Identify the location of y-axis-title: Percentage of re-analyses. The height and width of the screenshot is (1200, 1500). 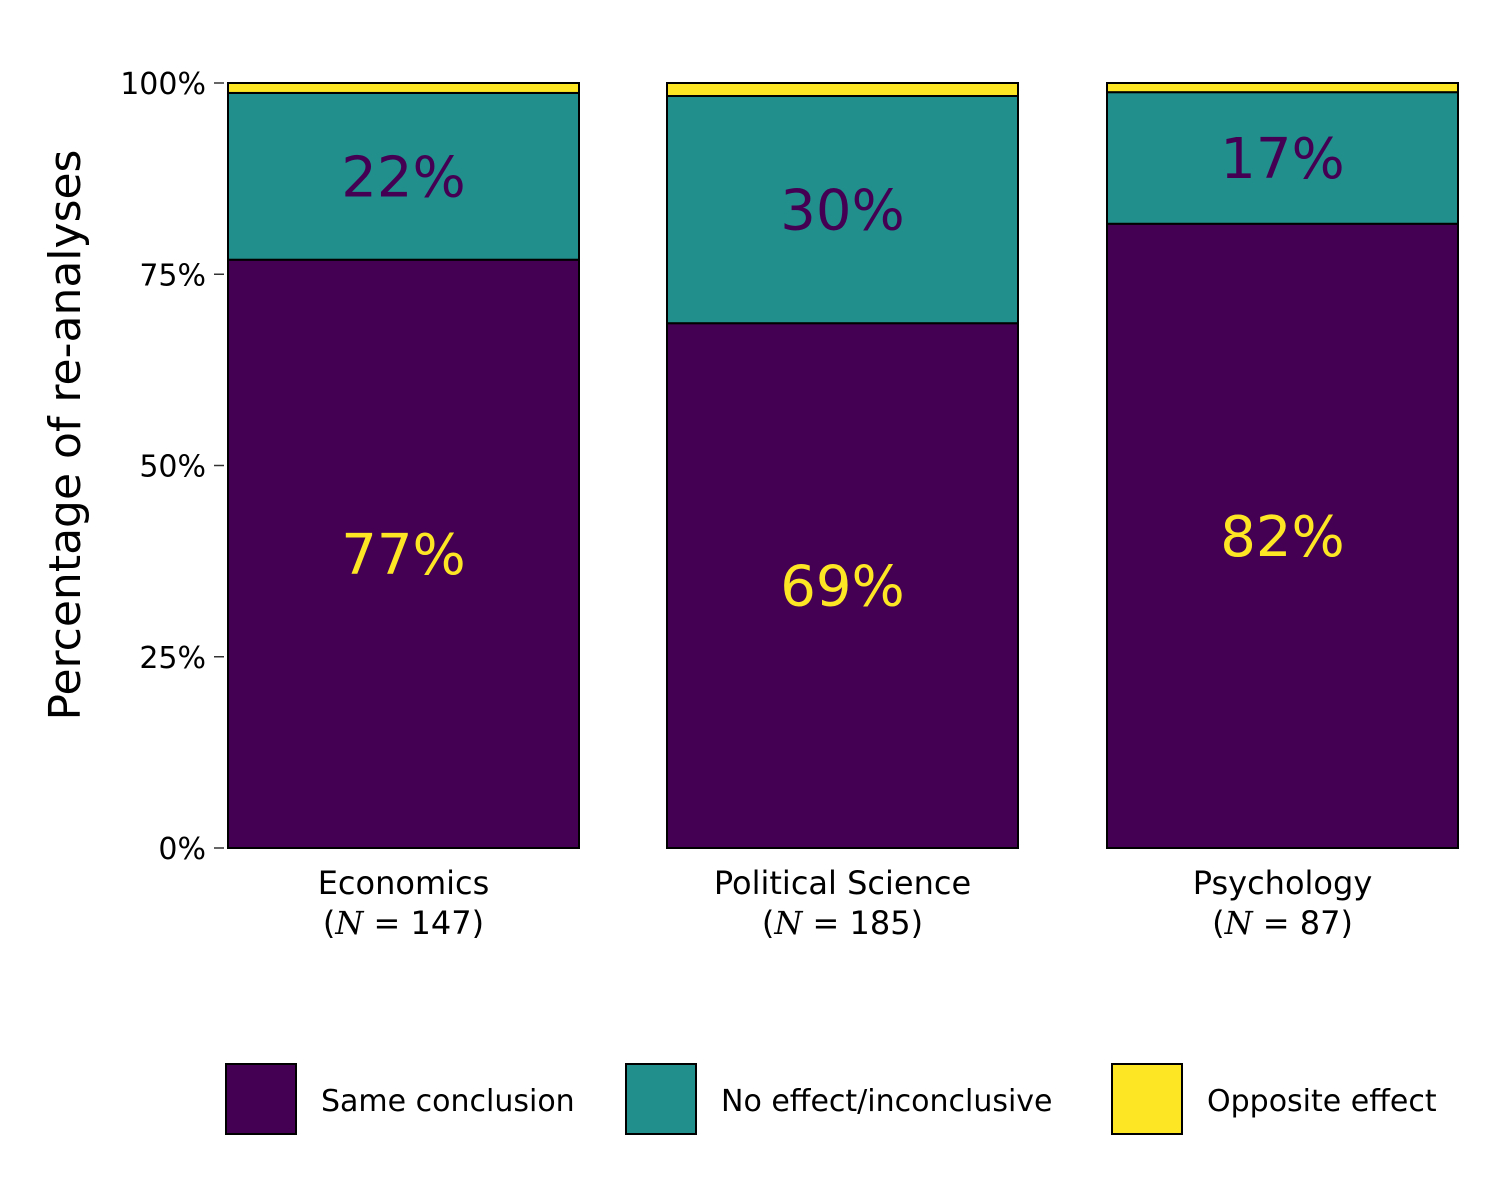
(65, 435).